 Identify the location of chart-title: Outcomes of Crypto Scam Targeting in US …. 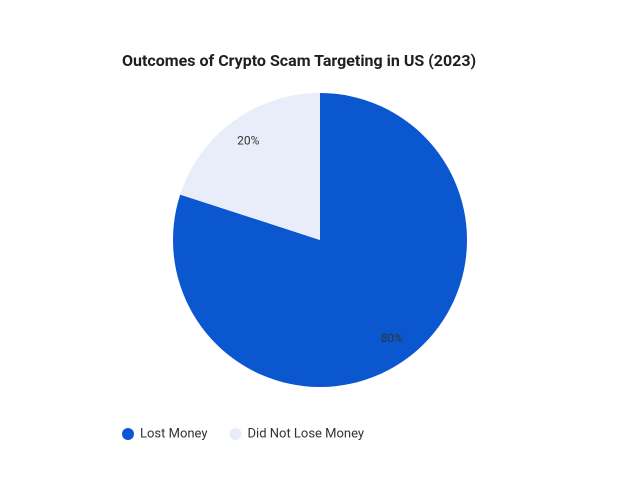
(299, 60).